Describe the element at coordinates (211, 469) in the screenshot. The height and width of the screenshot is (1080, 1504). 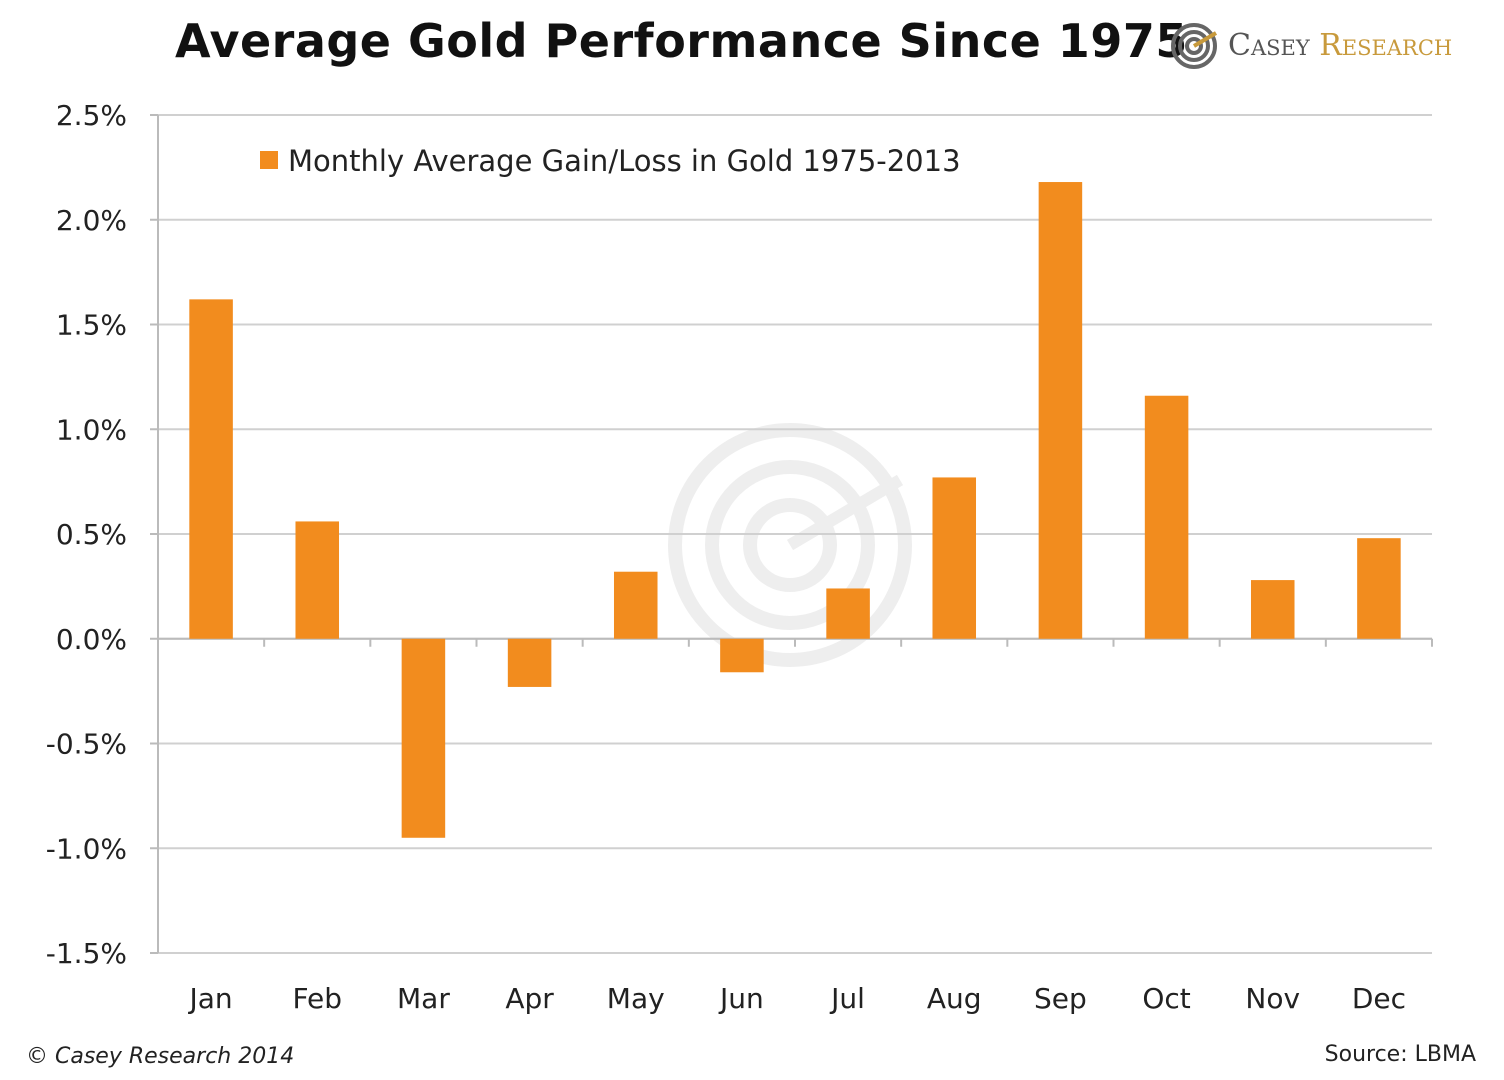
I see `bar-jan` at that location.